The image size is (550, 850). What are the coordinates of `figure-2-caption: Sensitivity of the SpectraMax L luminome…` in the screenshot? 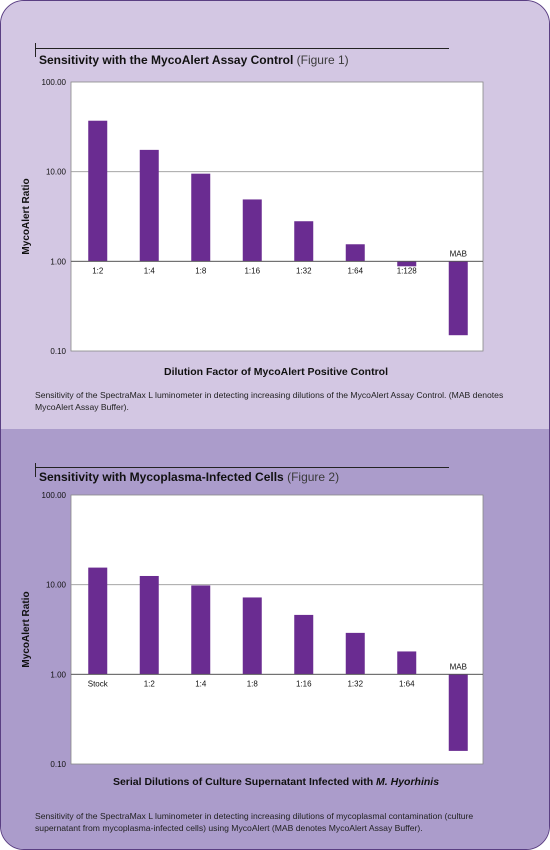 It's located at (254, 822).